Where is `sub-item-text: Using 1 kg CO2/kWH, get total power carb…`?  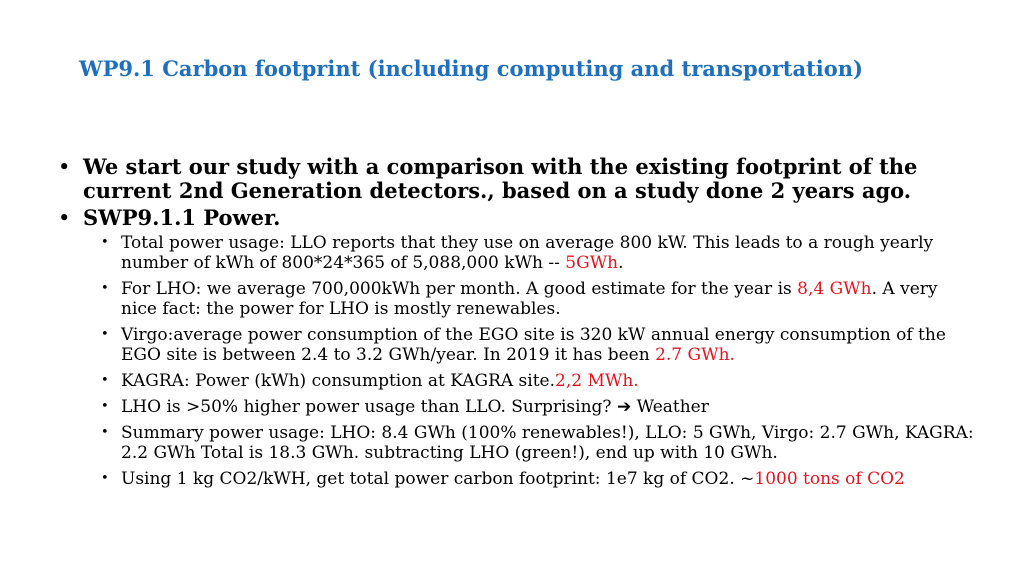 sub-item-text: Using 1 kg CO2/kWH, get total power carb… is located at coordinates (438, 479).